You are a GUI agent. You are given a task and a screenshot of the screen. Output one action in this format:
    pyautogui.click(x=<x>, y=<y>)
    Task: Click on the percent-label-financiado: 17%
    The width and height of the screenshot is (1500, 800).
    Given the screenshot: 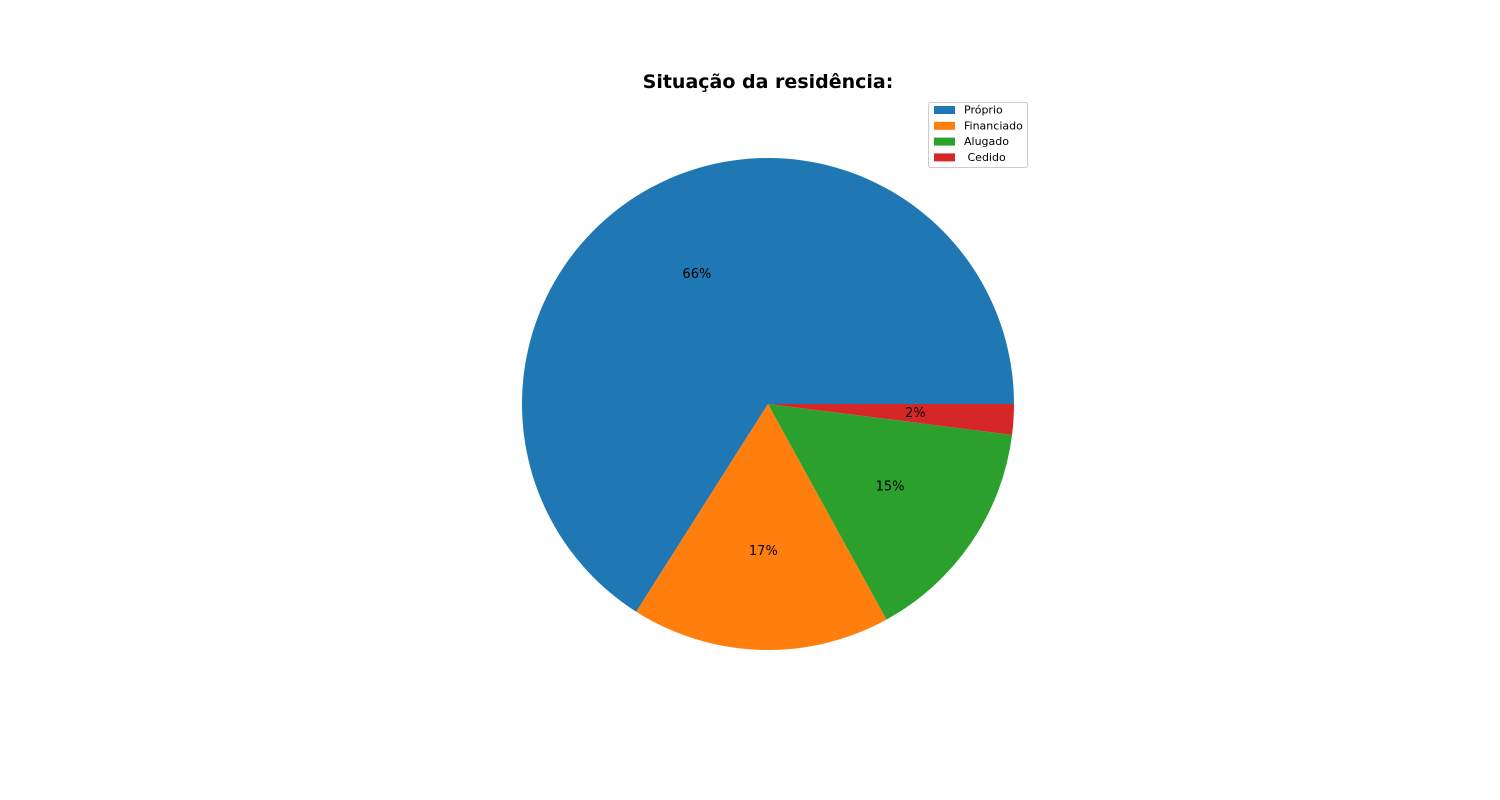 What is the action you would take?
    pyautogui.click(x=763, y=551)
    